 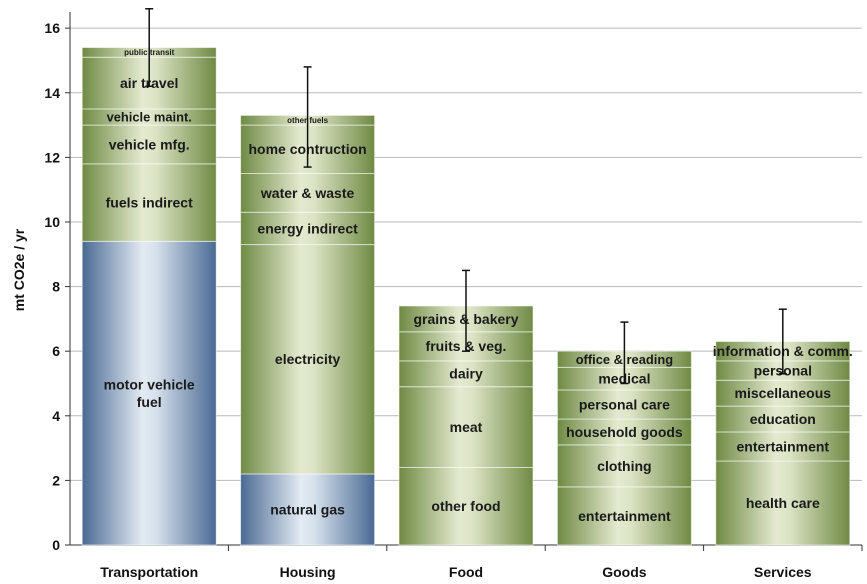 What do you see at coordinates (19, 269) in the screenshot?
I see `y-axis-label: mt CO2e / yr` at bounding box center [19, 269].